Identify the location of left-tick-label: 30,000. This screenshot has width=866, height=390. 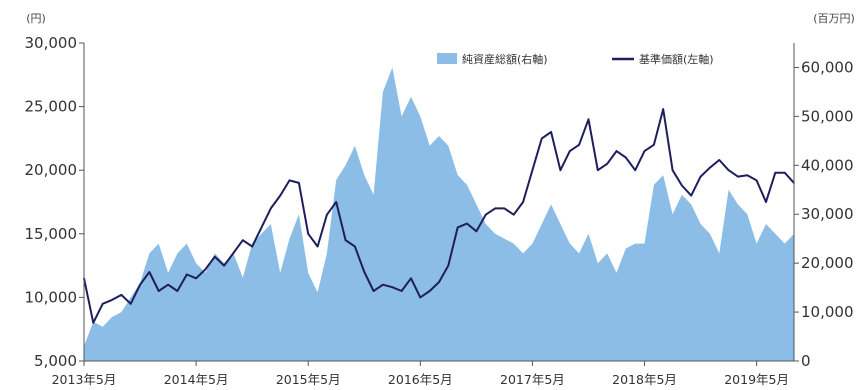
(51, 43).